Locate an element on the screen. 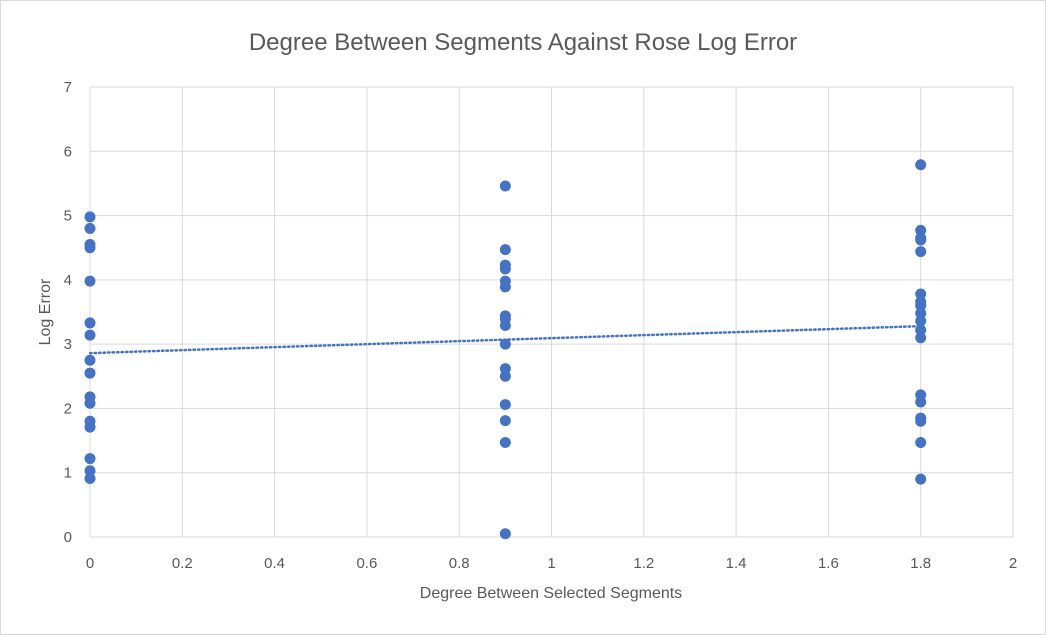  x-tick-label: 1.8 is located at coordinates (920, 563).